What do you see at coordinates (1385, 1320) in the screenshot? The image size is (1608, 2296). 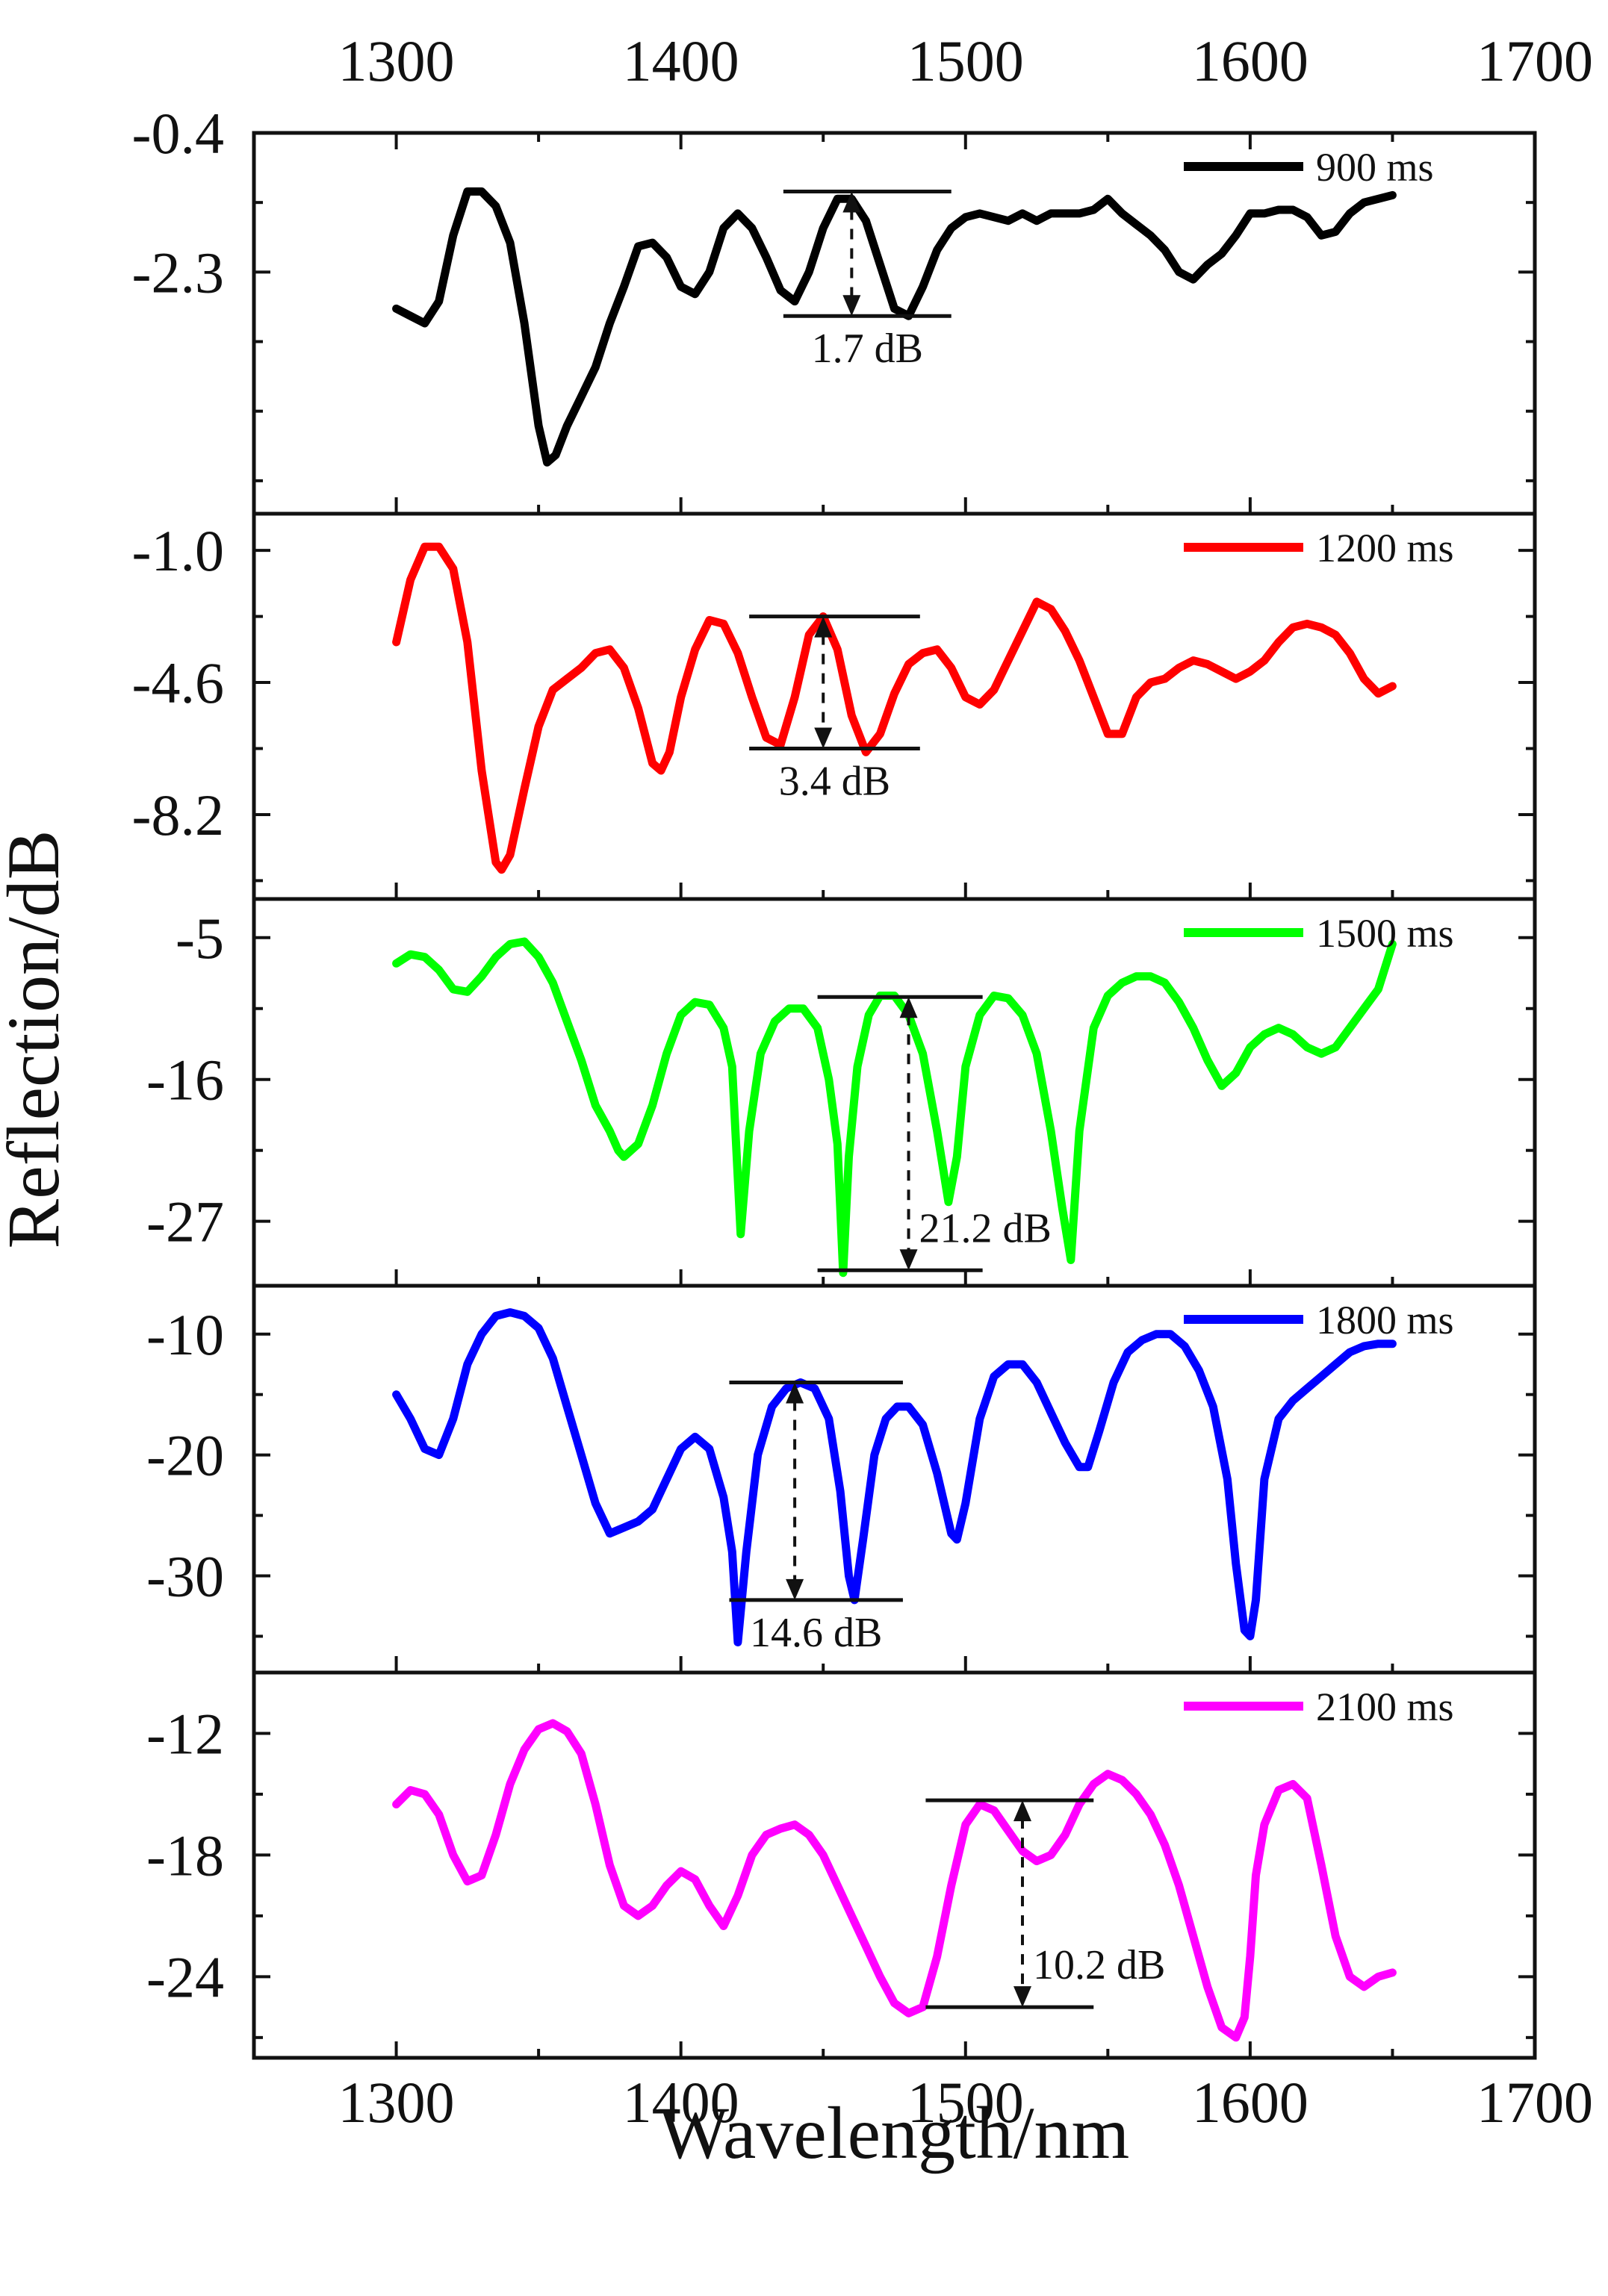 I see `legend-label: 1800 ms` at bounding box center [1385, 1320].